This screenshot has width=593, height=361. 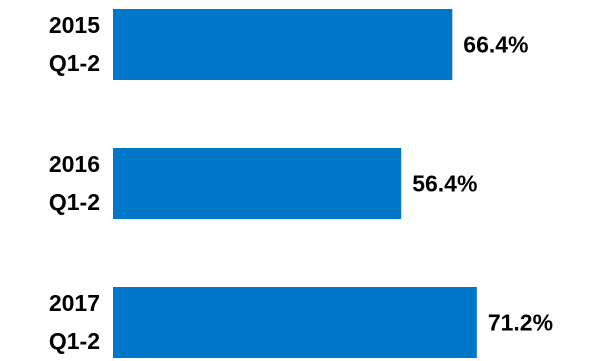 What do you see at coordinates (74, 183) in the screenshot?
I see `category-label-2016: 2016 Q1-2` at bounding box center [74, 183].